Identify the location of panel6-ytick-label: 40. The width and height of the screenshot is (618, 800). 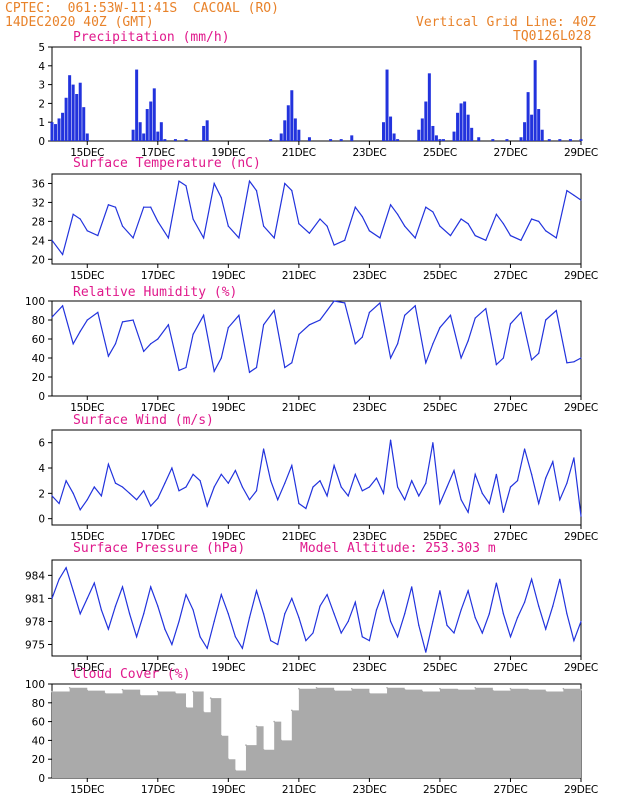
(38, 741).